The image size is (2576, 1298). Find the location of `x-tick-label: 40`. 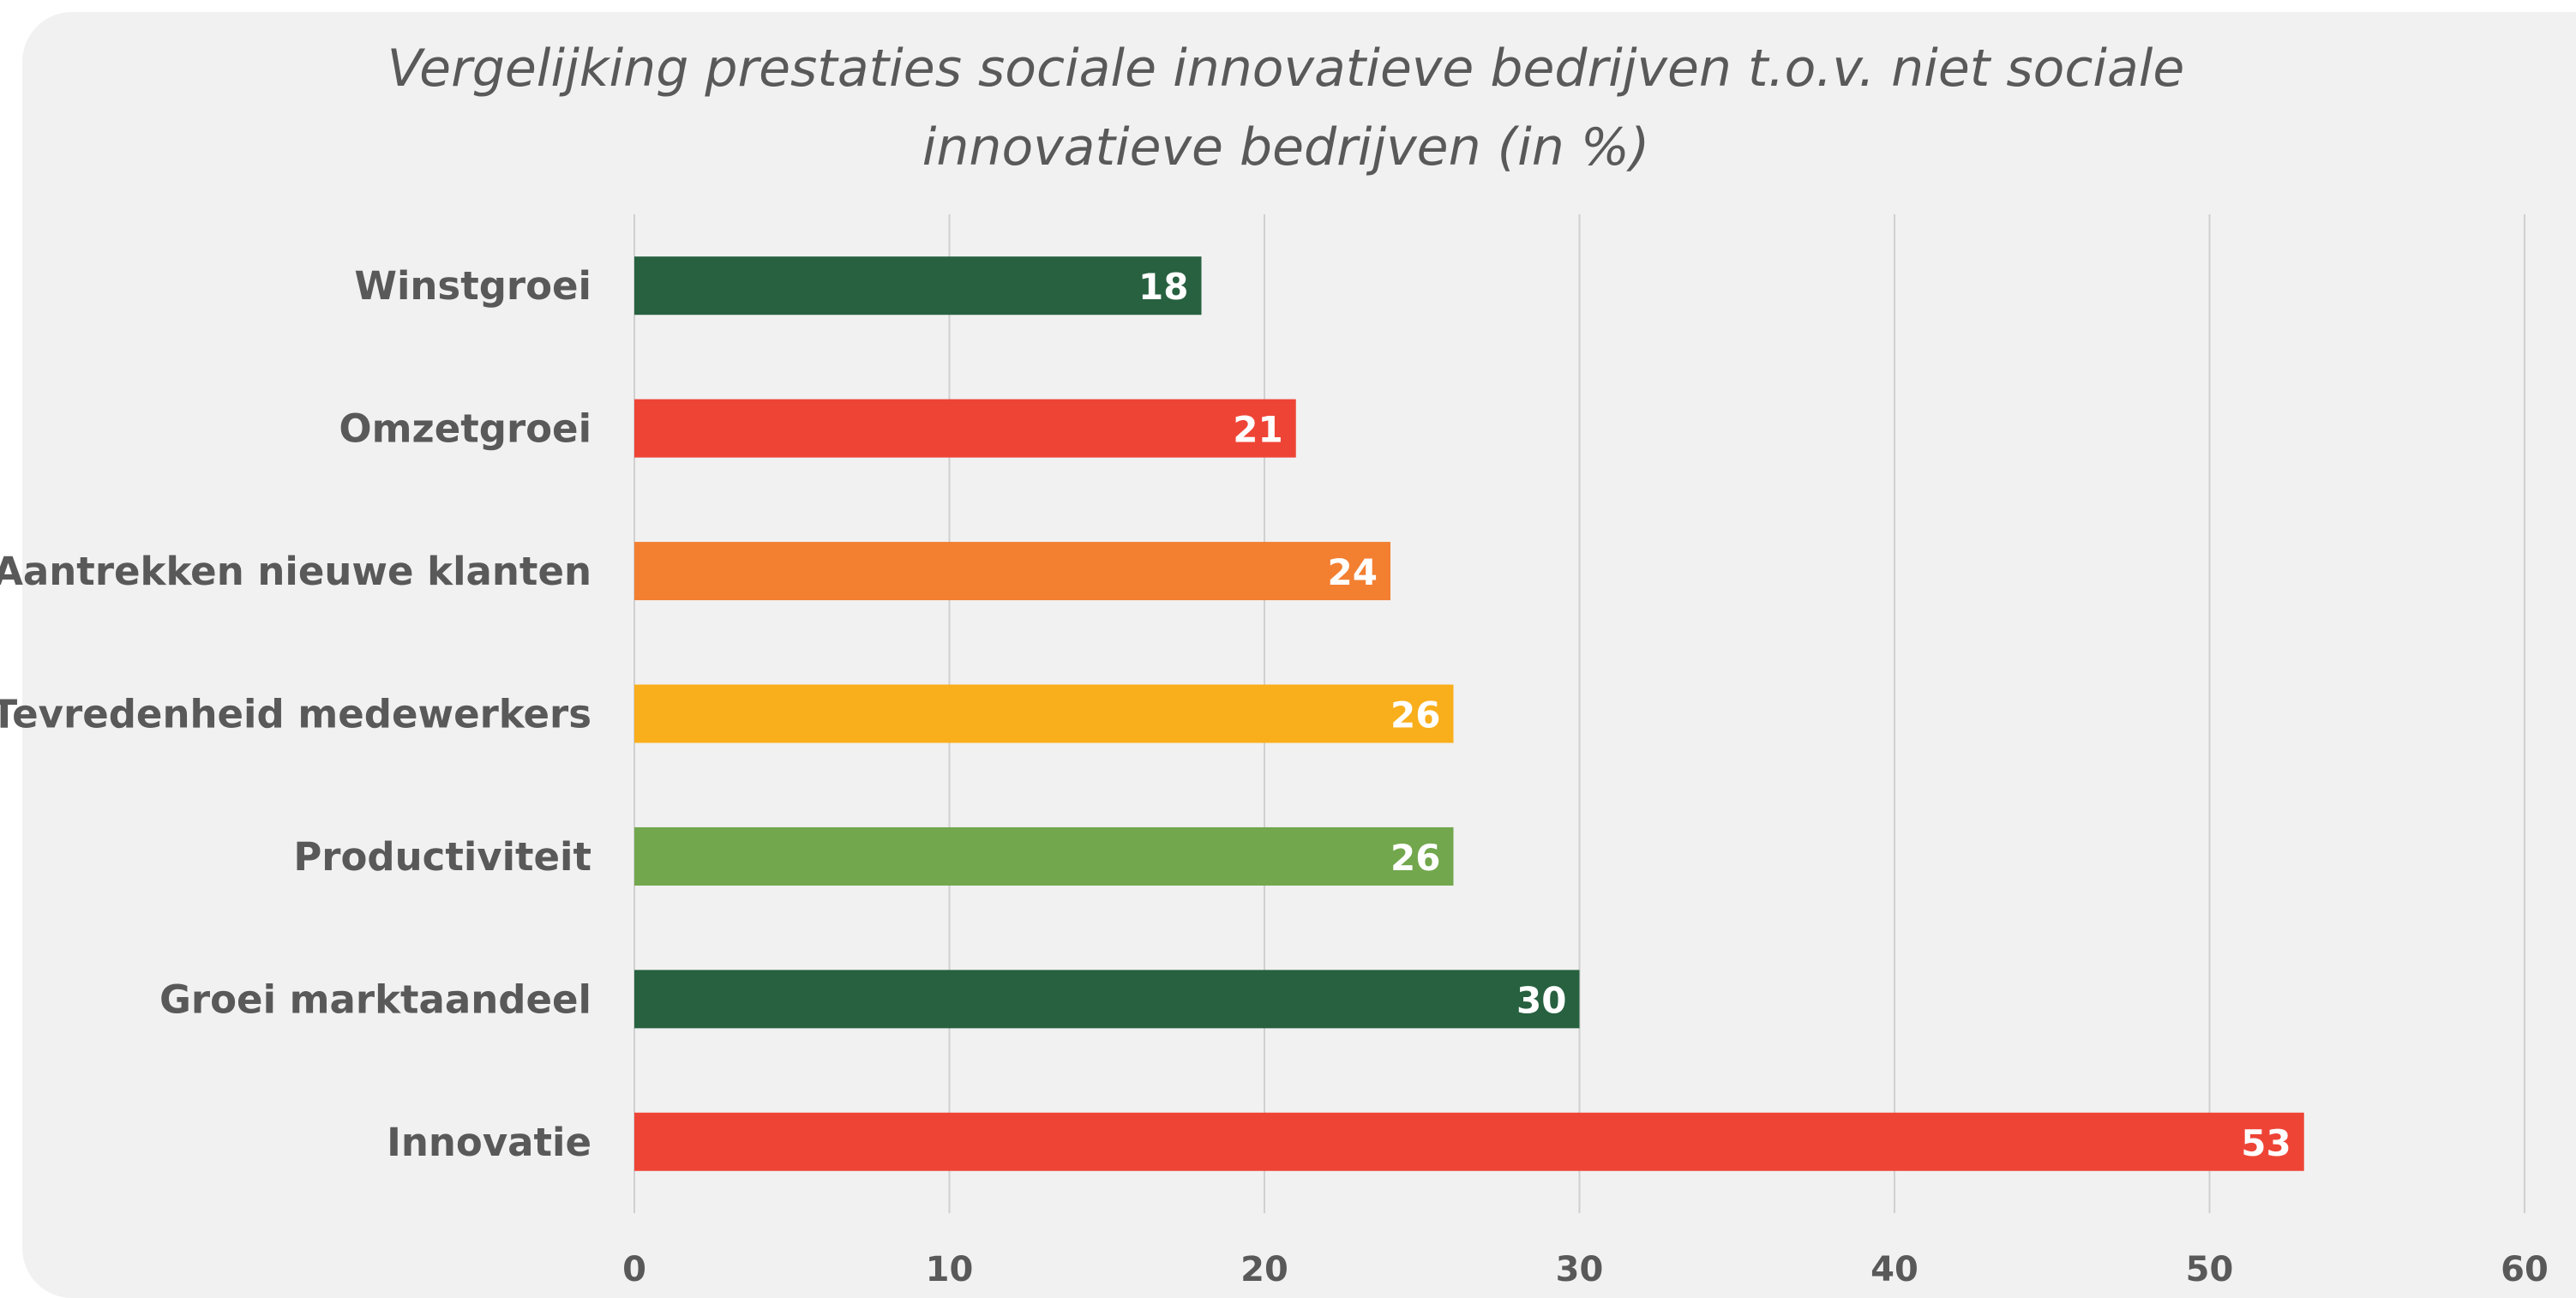

x-tick-label: 40 is located at coordinates (1894, 1269).